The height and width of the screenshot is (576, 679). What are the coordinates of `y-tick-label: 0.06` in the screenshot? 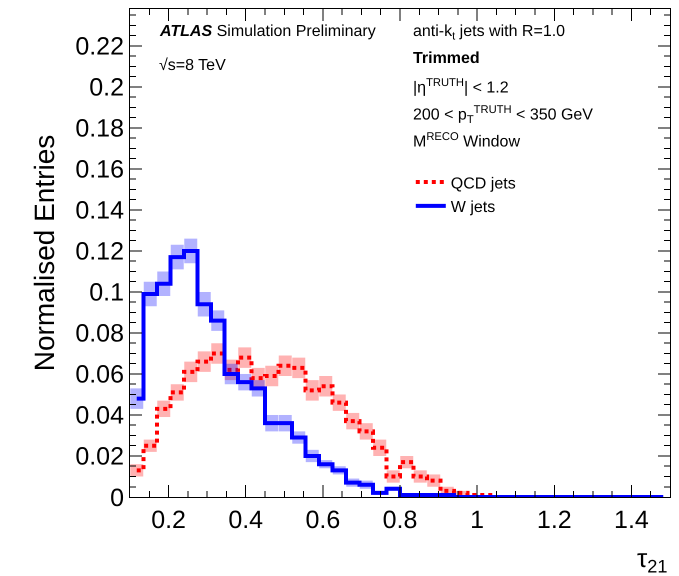 It's located at (99, 374).